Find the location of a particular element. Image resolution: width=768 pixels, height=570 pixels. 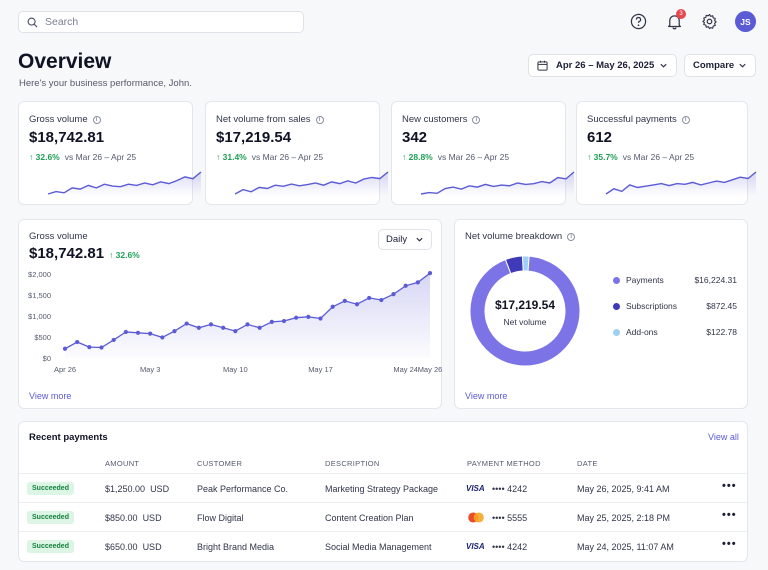

search-input is located at coordinates (165, 22).